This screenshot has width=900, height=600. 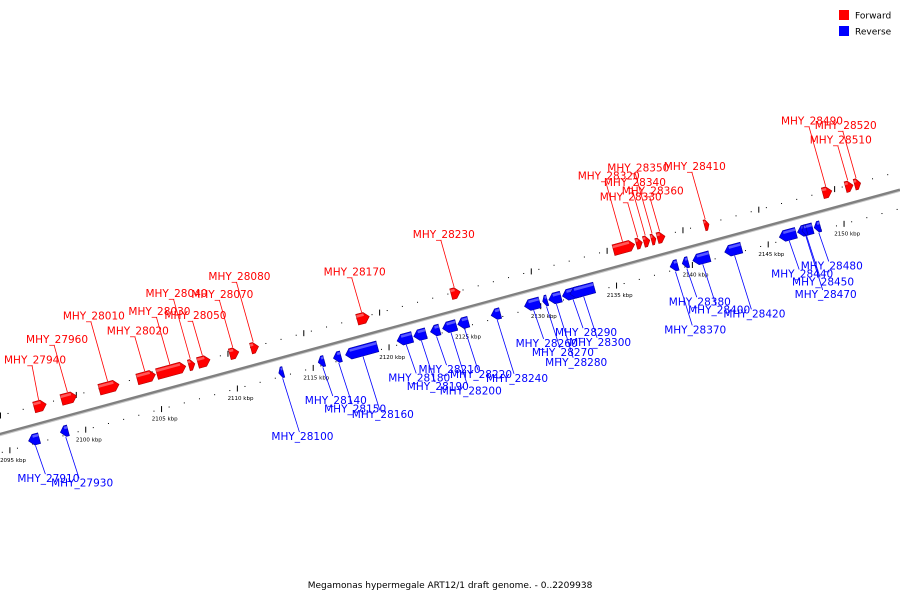 I want to click on scale-label-2125: 2125 kbp, so click(x=468, y=337).